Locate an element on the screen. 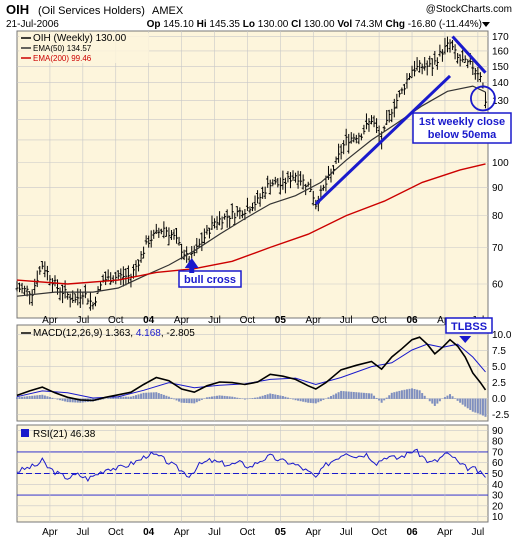  price-y-tick-label: 150 is located at coordinates (500, 67).